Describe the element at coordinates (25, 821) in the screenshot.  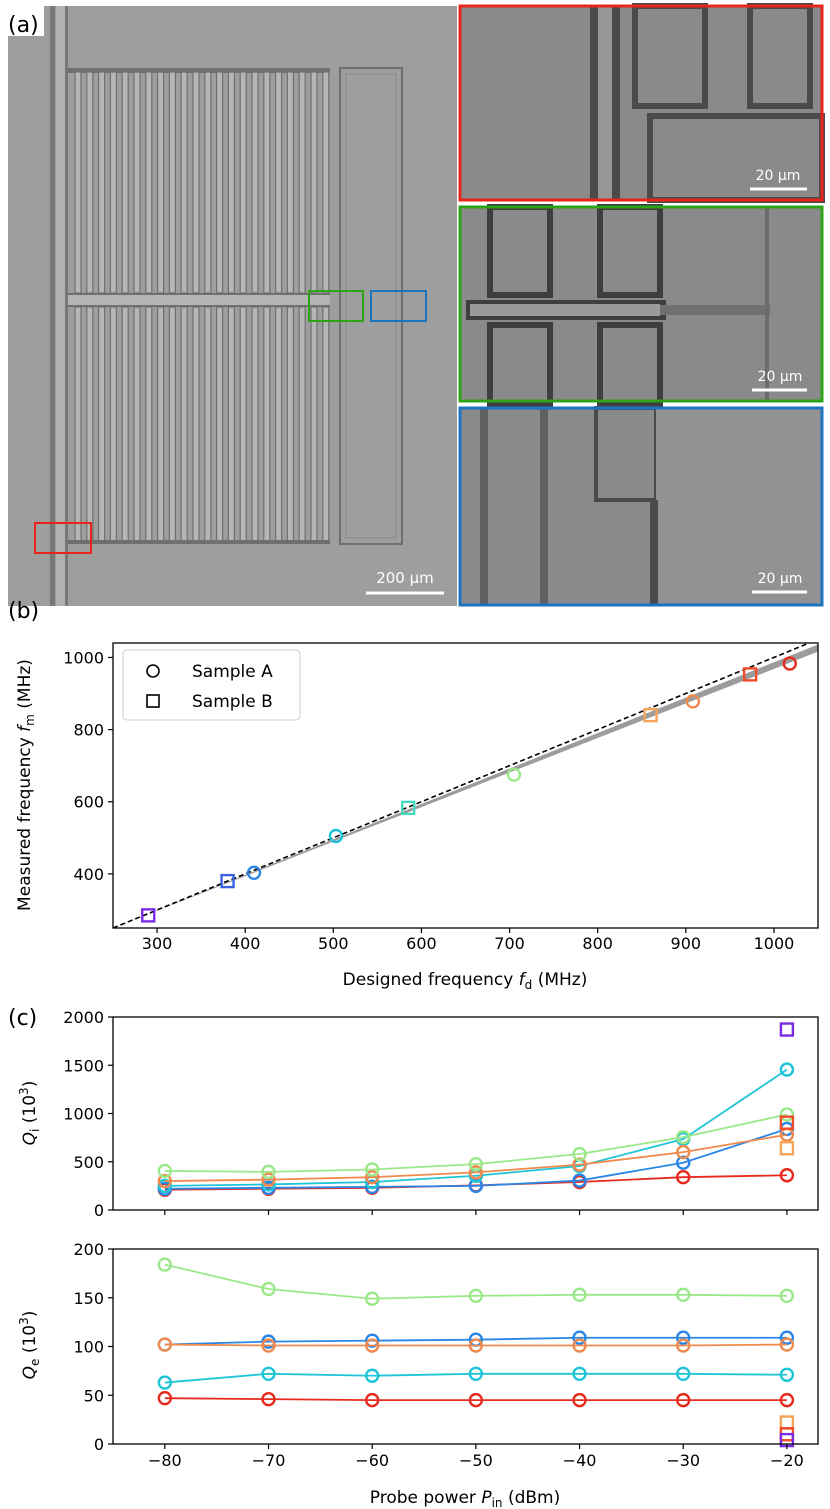
I see `chart-b-ylabel-main: Measured frequency` at that location.